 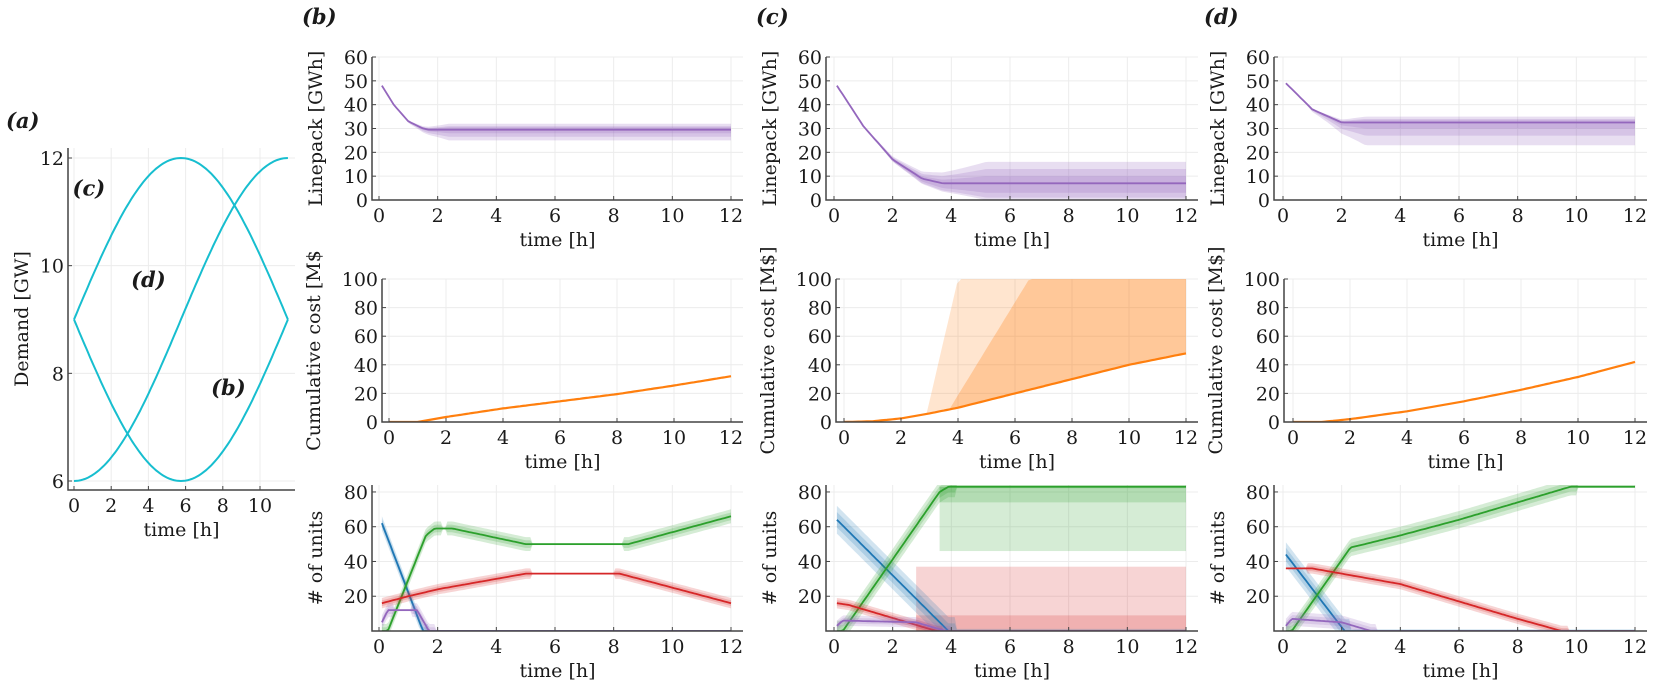 I want to click on units-line-green, so click(x=1460, y=558).